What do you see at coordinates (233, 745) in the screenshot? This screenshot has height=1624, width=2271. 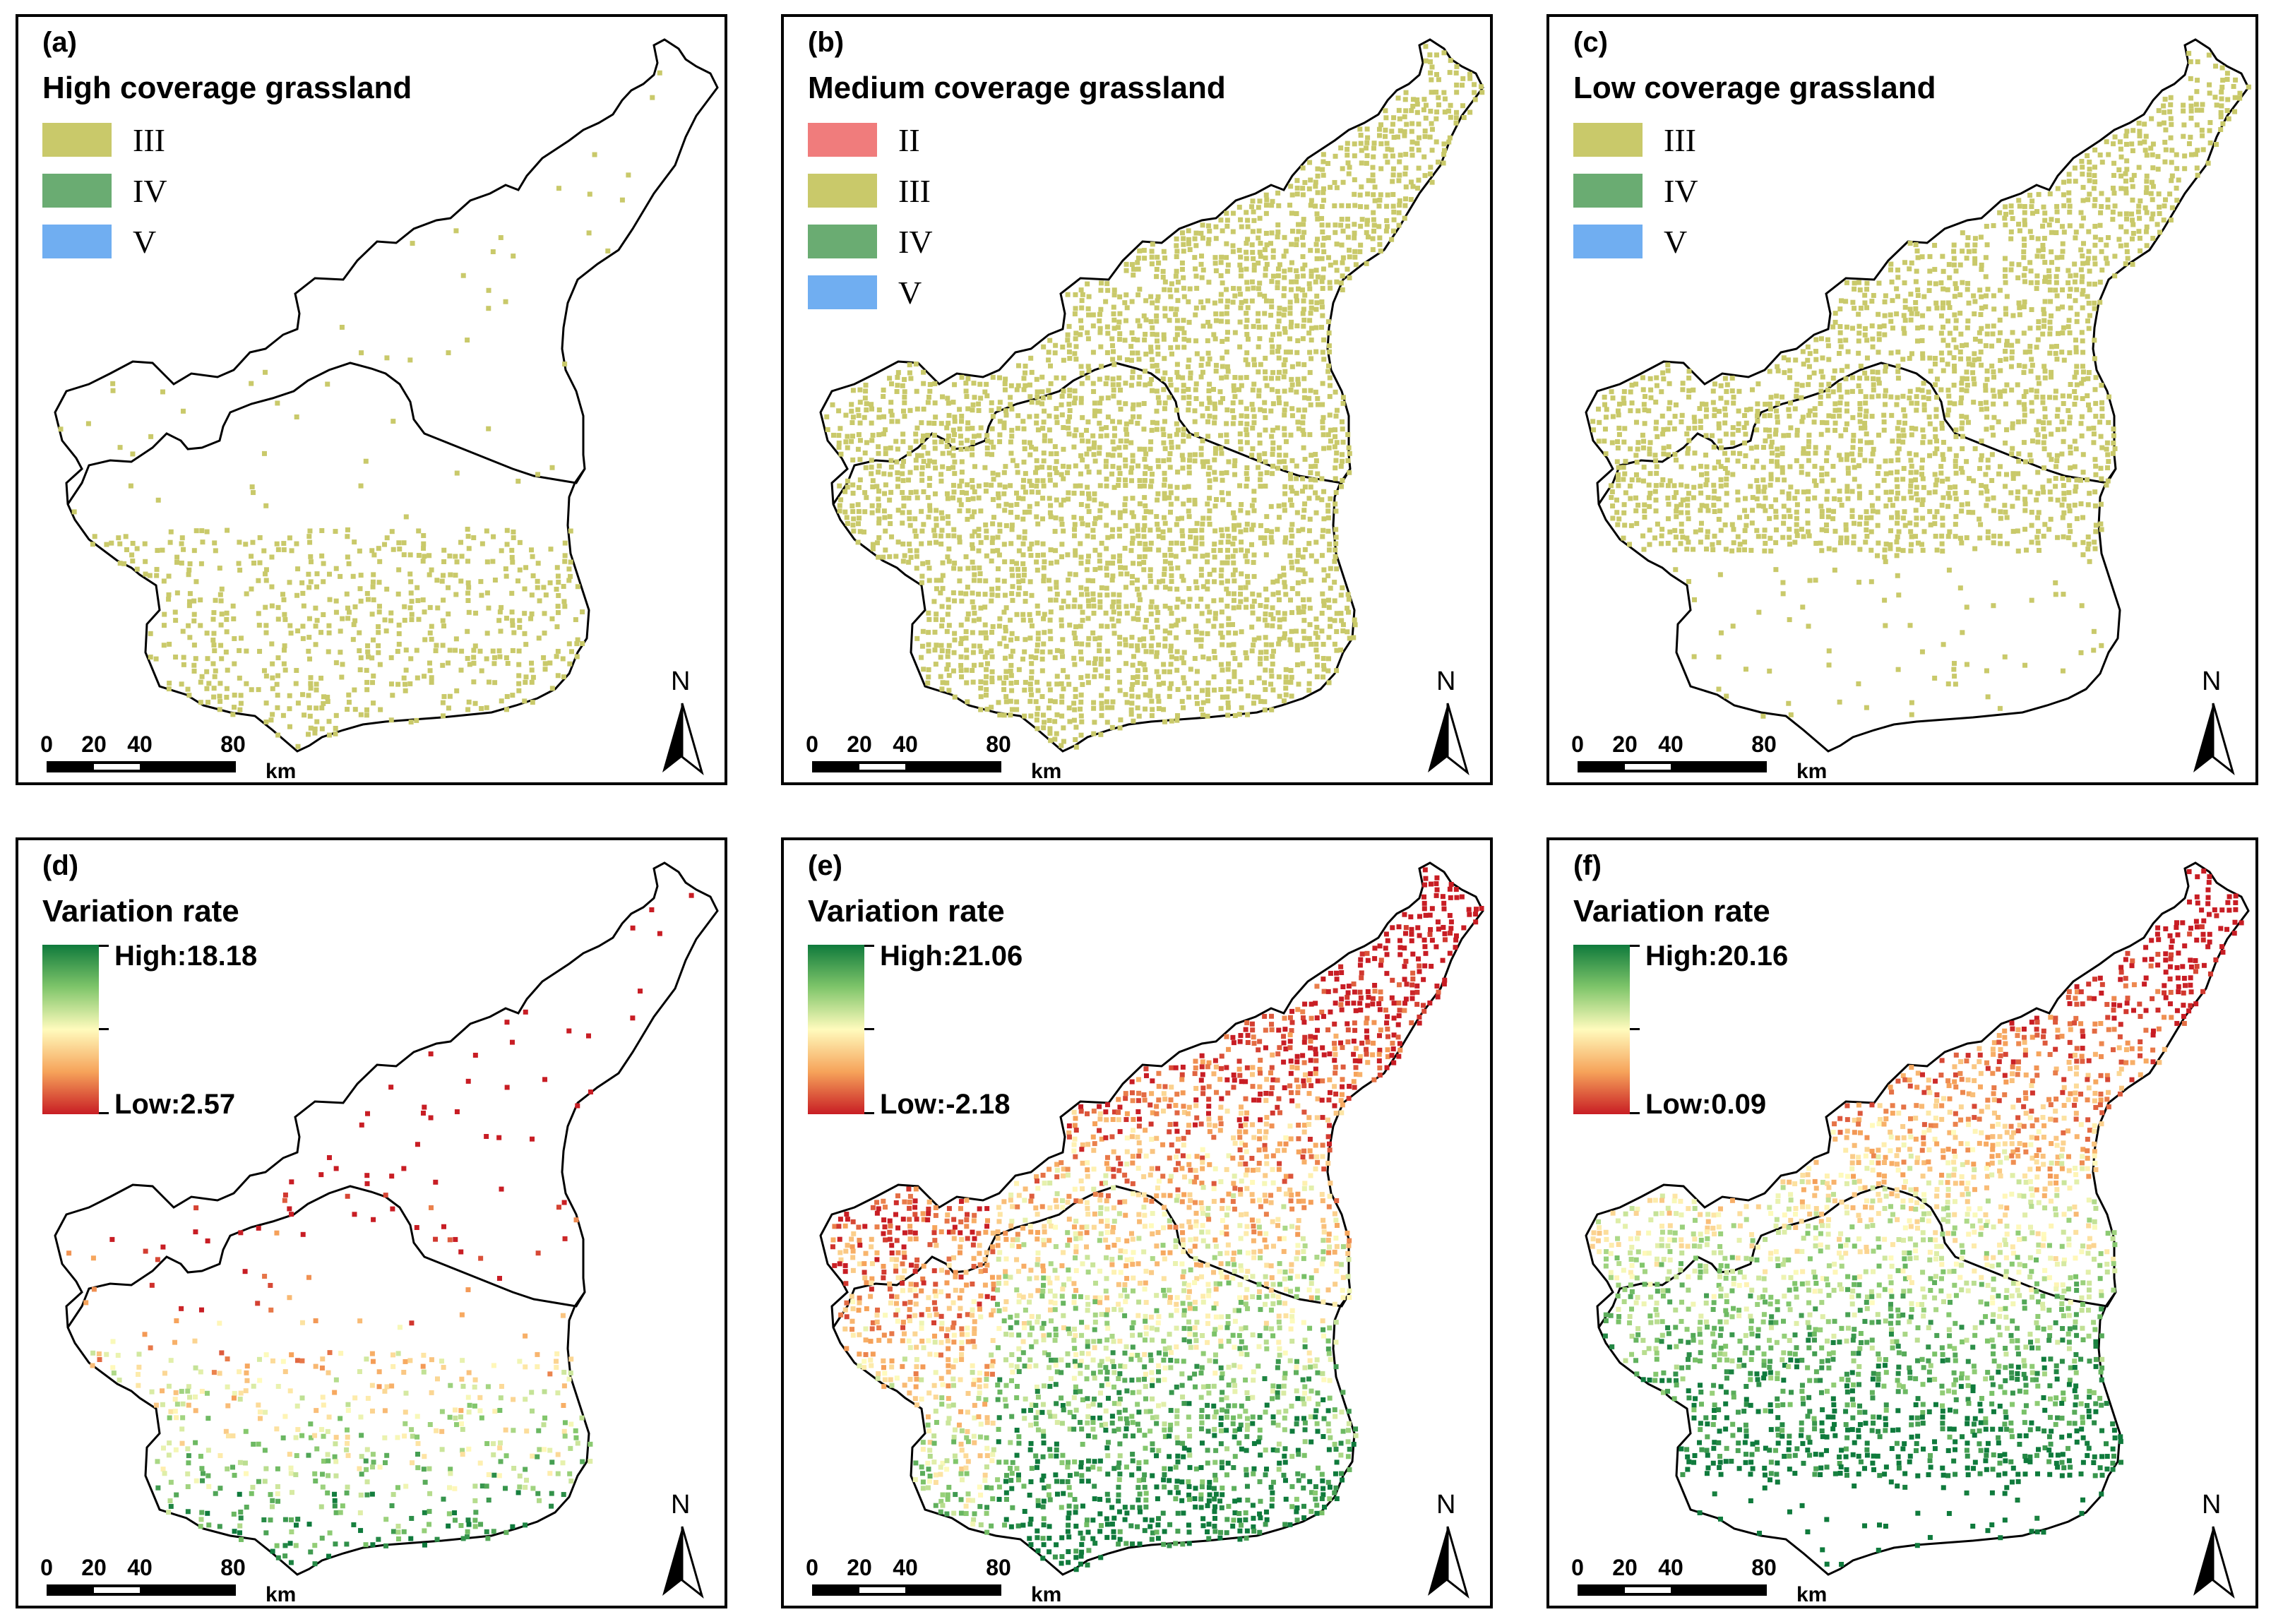 I see `scale-tick-label: 80` at bounding box center [233, 745].